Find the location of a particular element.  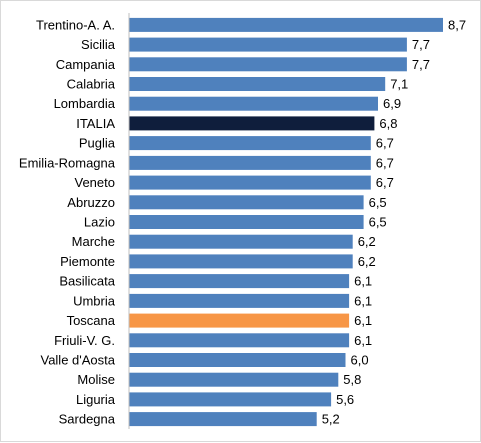

category-label: Marche is located at coordinates (93, 241).